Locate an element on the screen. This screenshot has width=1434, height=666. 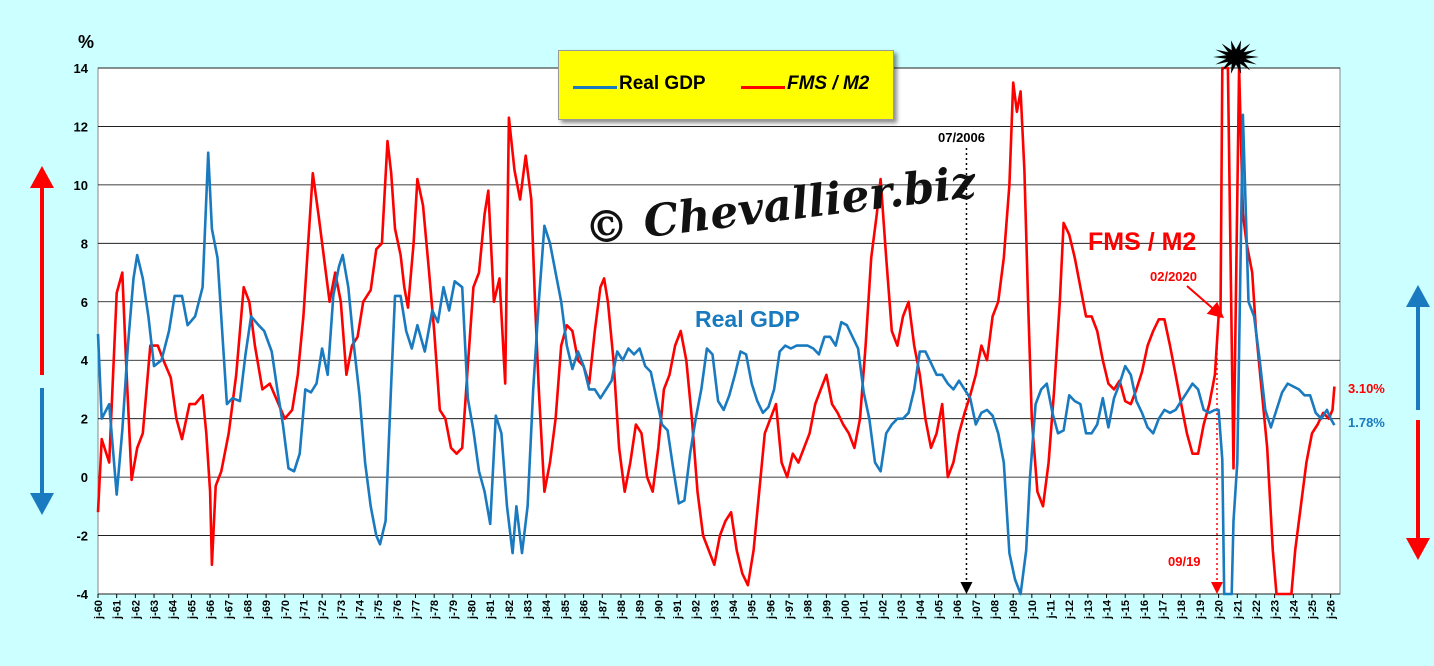
x-tick-label: j-81 is located at coordinates (491, 610).